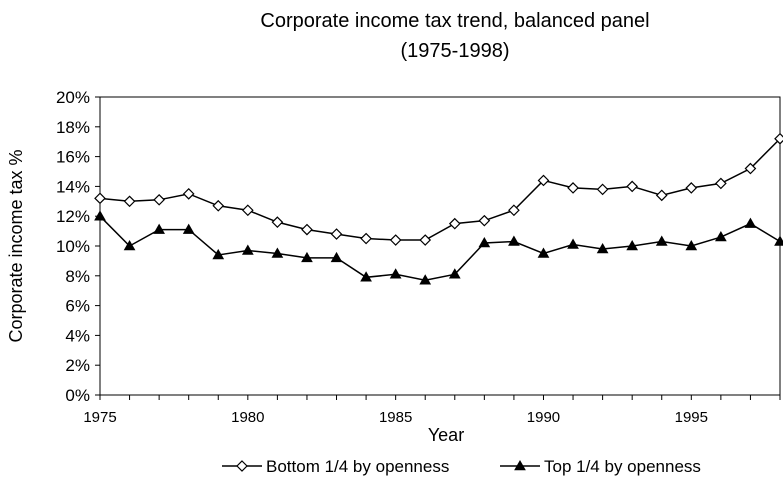  What do you see at coordinates (395, 417) in the screenshot?
I see `x-tick-label: 1985` at bounding box center [395, 417].